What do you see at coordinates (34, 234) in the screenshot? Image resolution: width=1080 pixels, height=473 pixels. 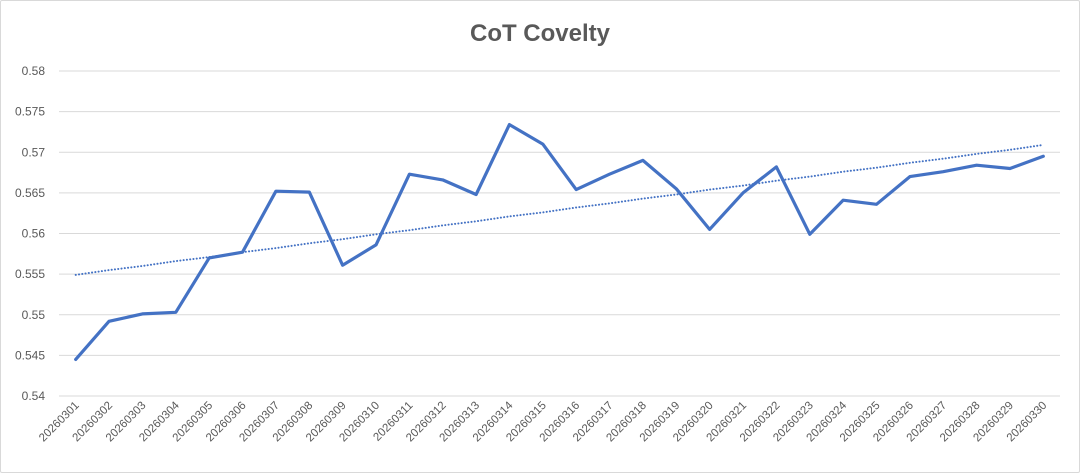 I see `y-tick-label-4: 0.56` at bounding box center [34, 234].